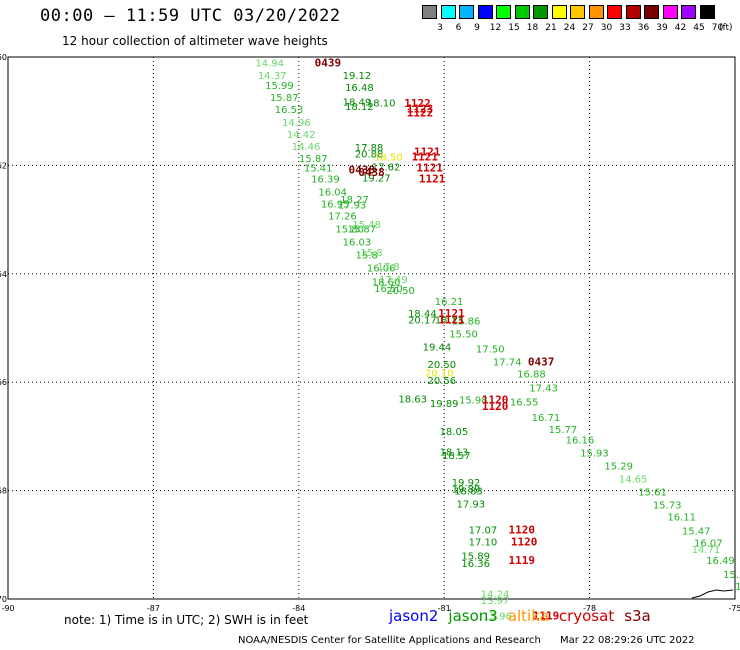 This screenshot has width=740, height=650. What do you see at coordinates (437, 347) in the screenshot?
I see `wave-height-label: 19.44` at bounding box center [437, 347].